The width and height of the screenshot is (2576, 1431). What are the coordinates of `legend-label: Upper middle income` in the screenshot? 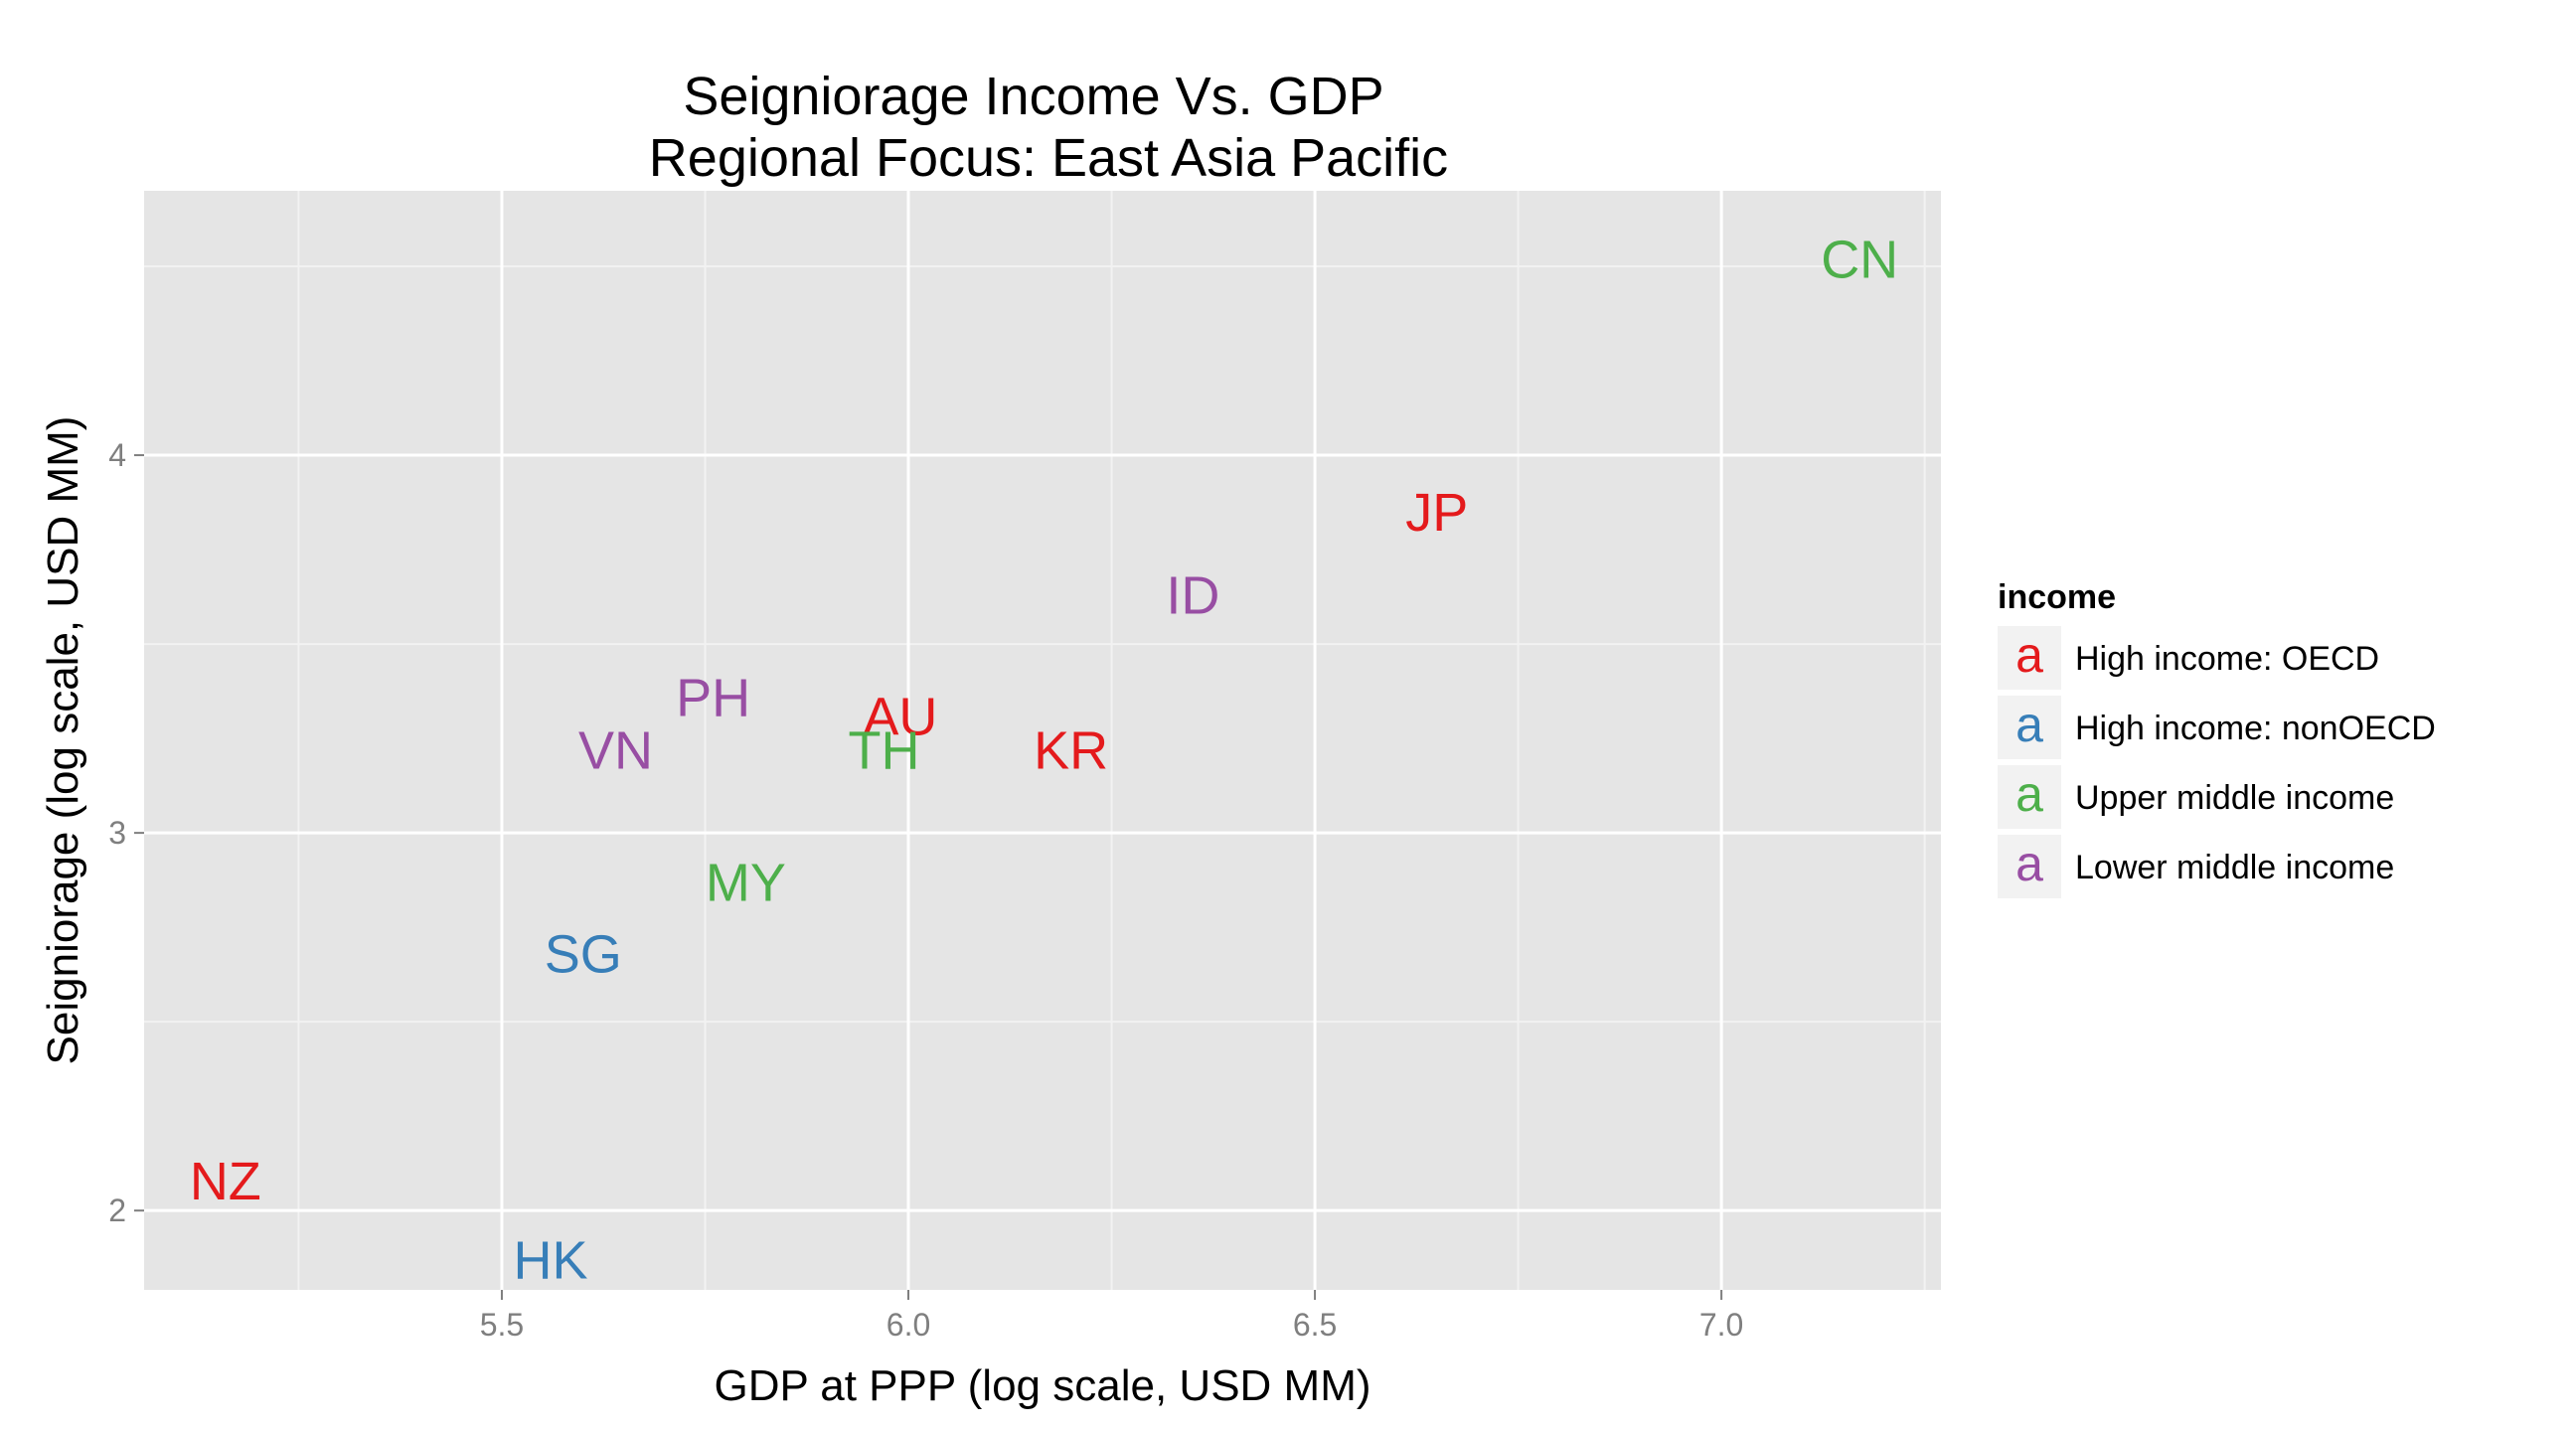 It's located at (2234, 798).